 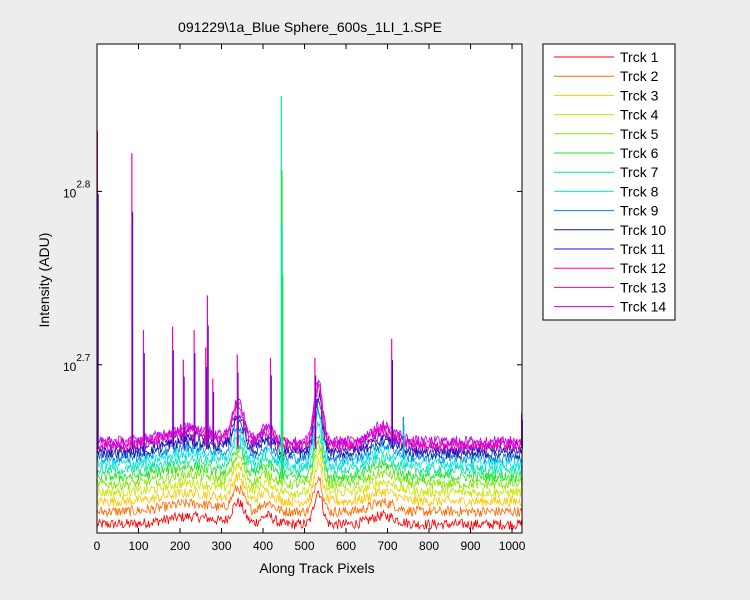 What do you see at coordinates (316, 568) in the screenshot?
I see `x-axis-label: Along Track Pixels` at bounding box center [316, 568].